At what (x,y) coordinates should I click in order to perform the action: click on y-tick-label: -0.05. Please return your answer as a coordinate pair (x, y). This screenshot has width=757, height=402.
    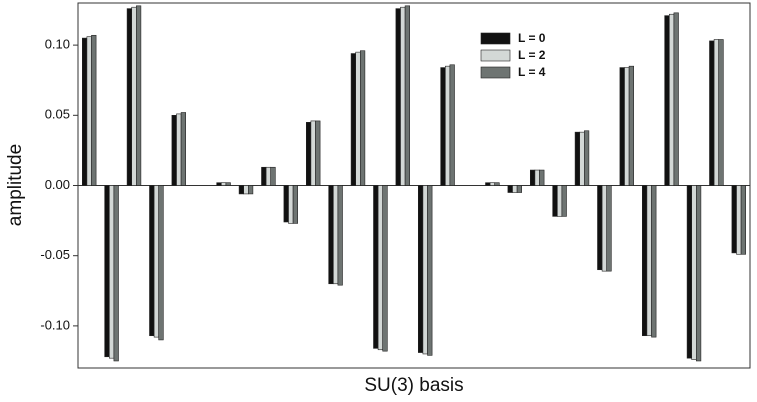
    Looking at the image, I should click on (55, 254).